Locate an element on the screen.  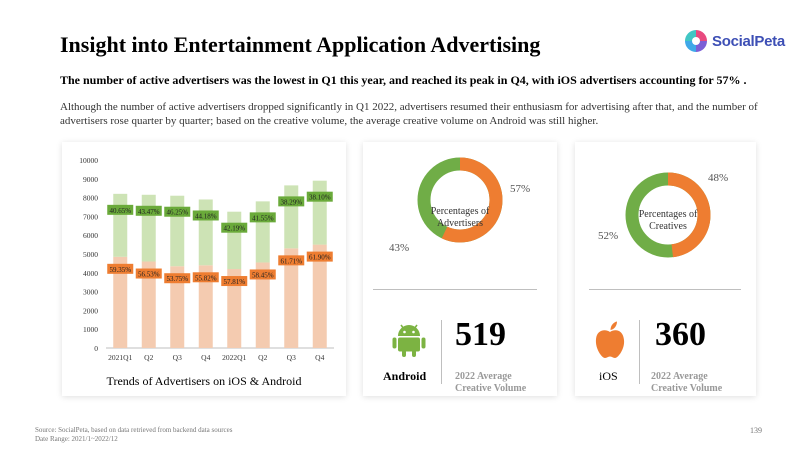
x-tick-label: 2022Q1 is located at coordinates (234, 357).